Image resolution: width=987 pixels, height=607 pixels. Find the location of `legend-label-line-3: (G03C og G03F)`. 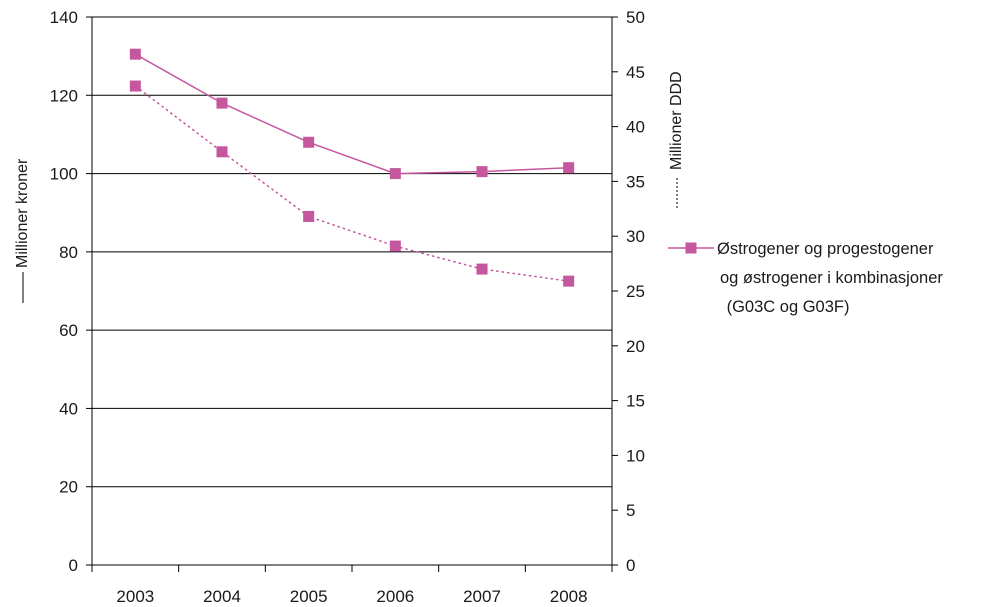

legend-label-line-3: (G03C og G03F) is located at coordinates (785, 307).